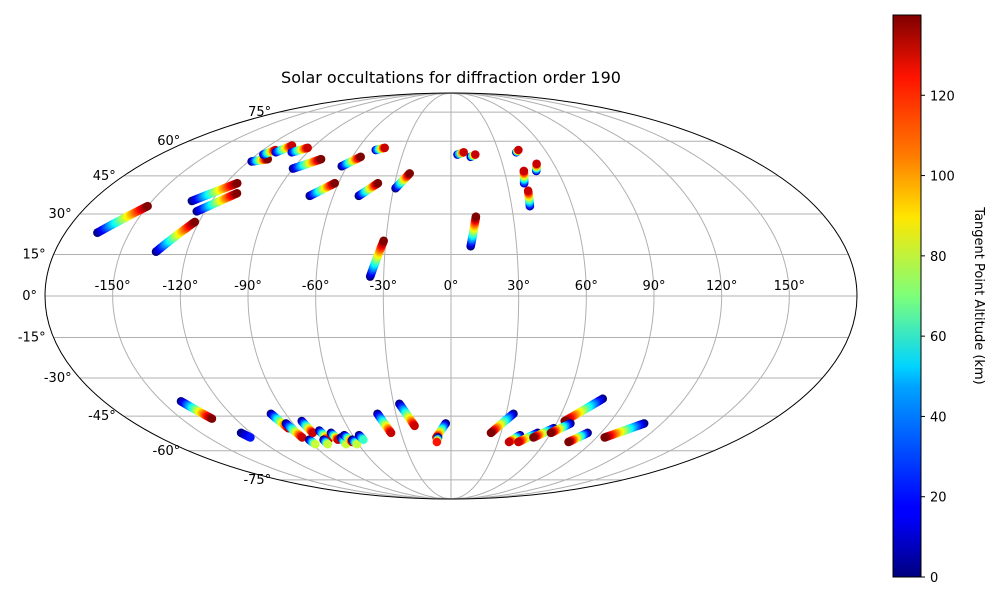 Image resolution: width=1000 pixels, height=600 pixels. What do you see at coordinates (942, 96) in the screenshot?
I see `colorbar-tick-label: 120` at bounding box center [942, 96].